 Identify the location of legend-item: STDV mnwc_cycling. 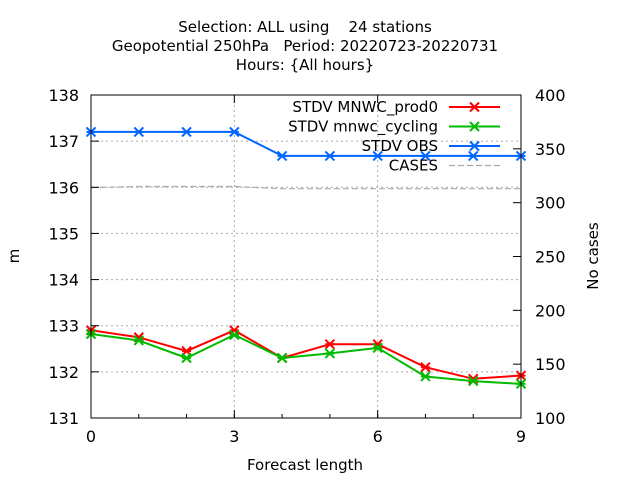
(394, 127).